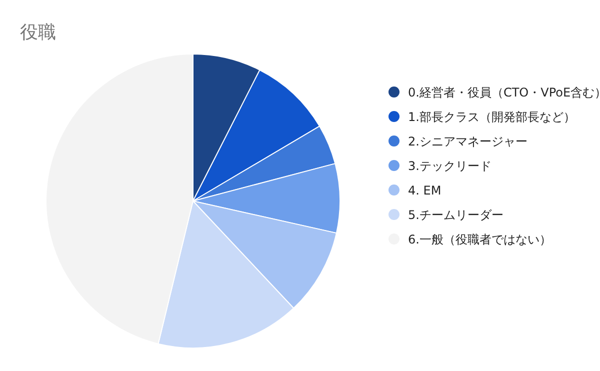 The height and width of the screenshot is (371, 600). What do you see at coordinates (492, 117) in the screenshot?
I see `legend-label: 1.部長クラス（開発部長など）` at bounding box center [492, 117].